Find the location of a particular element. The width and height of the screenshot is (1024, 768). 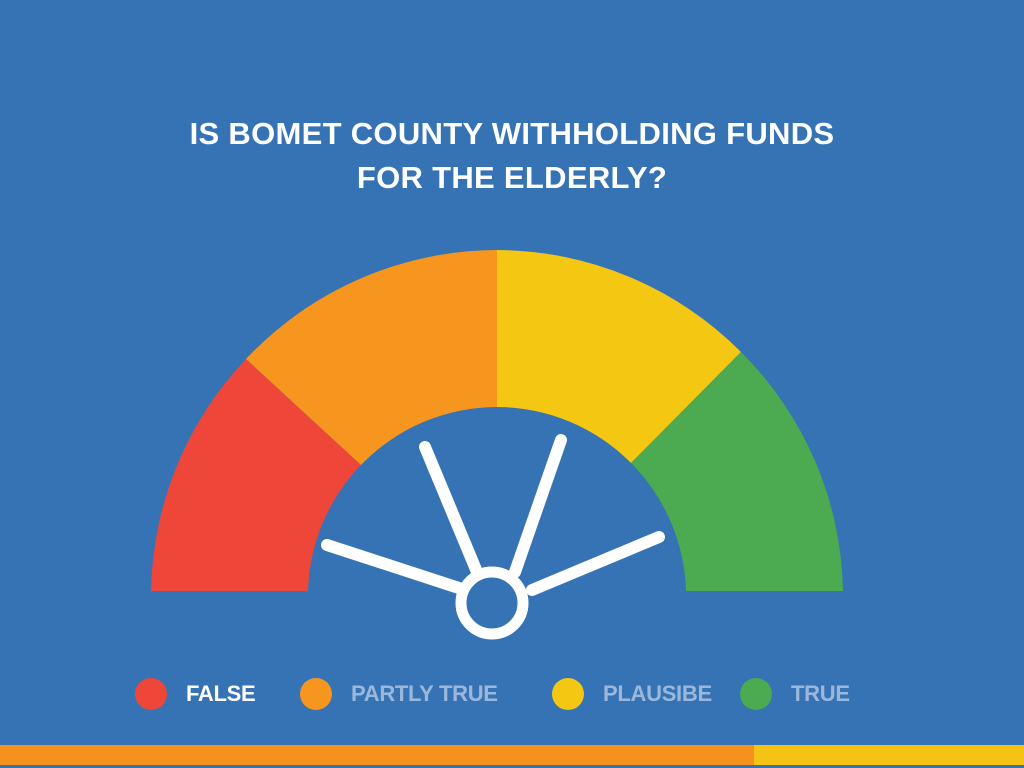

legend-dot-false is located at coordinates (151, 694).